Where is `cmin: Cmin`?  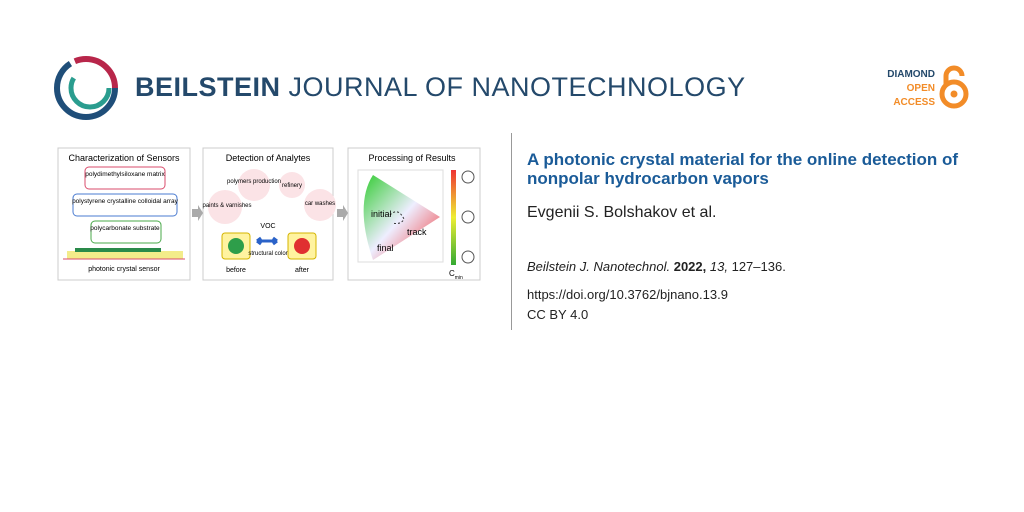
cmin: Cmin is located at coordinates (456, 275).